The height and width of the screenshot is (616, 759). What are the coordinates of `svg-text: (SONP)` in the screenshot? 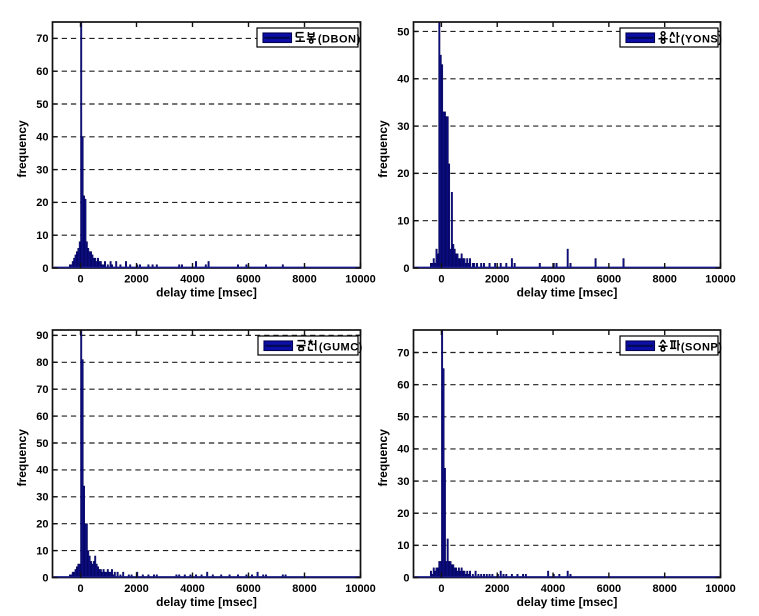 It's located at (702, 347).